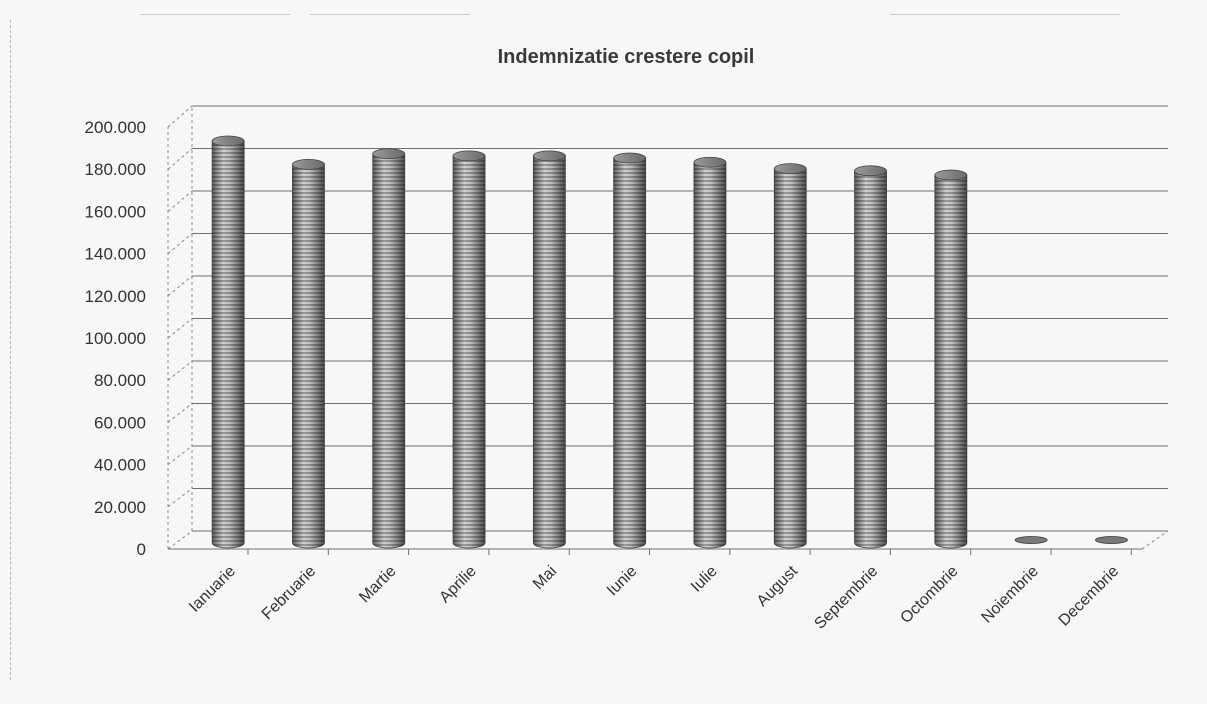 The image size is (1207, 704). Describe the element at coordinates (120, 380) in the screenshot. I see `y-tick-label: 80.000` at that location.